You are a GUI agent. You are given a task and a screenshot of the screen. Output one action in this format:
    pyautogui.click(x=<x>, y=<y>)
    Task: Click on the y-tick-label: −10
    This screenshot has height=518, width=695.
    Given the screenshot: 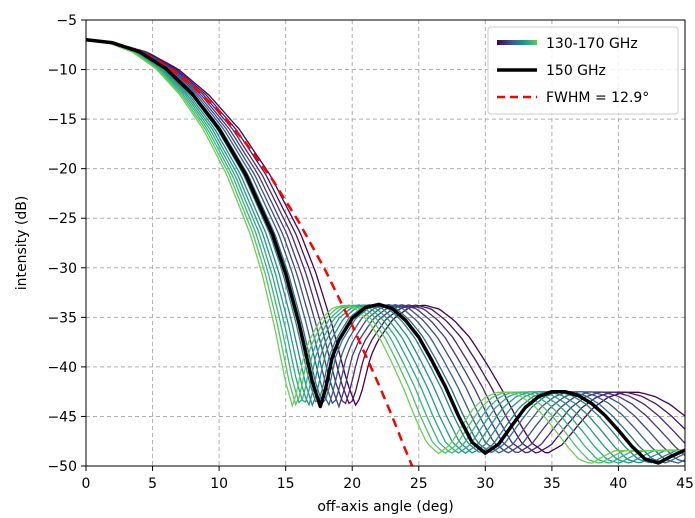 What is the action you would take?
    pyautogui.click(x=62, y=71)
    